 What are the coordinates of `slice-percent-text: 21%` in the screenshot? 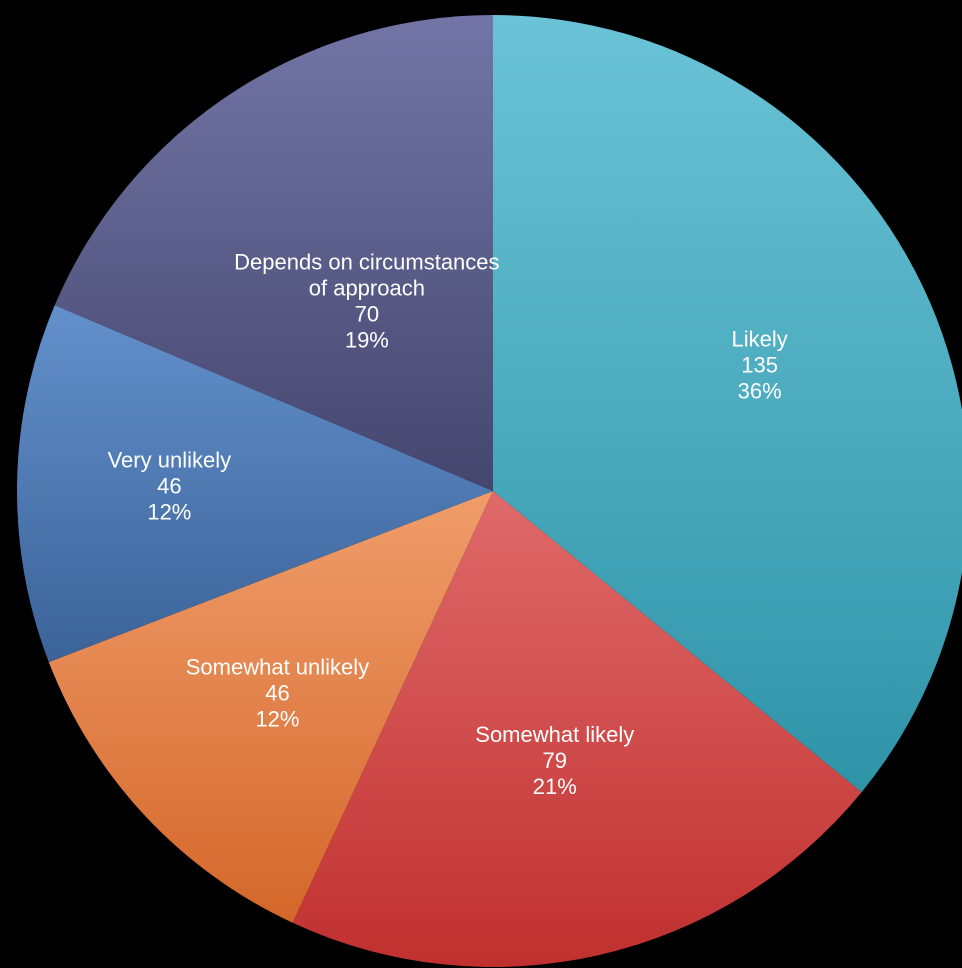 It's located at (555, 786).